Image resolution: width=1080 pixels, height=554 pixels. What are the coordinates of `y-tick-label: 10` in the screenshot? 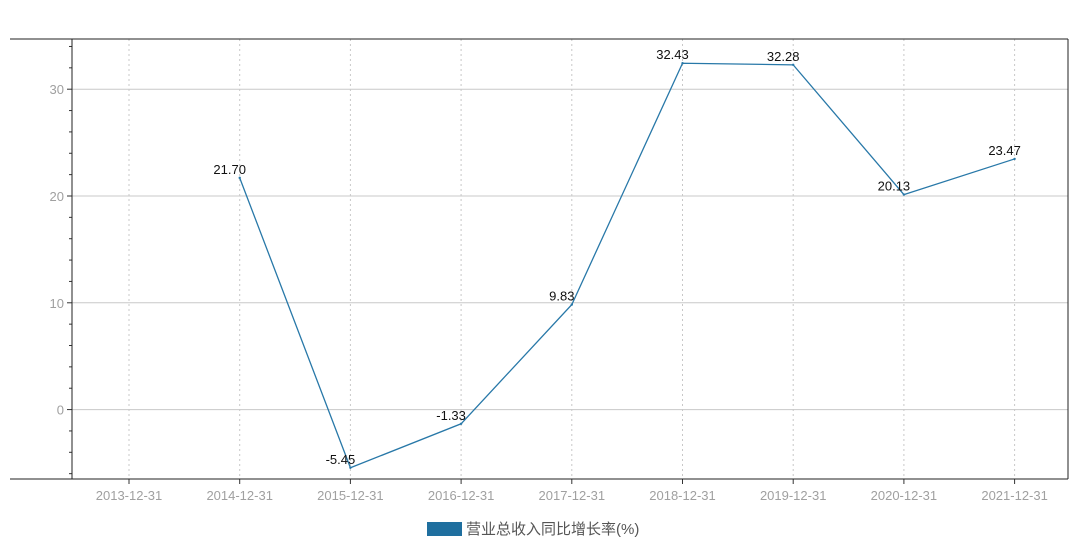 It's located at (57, 303).